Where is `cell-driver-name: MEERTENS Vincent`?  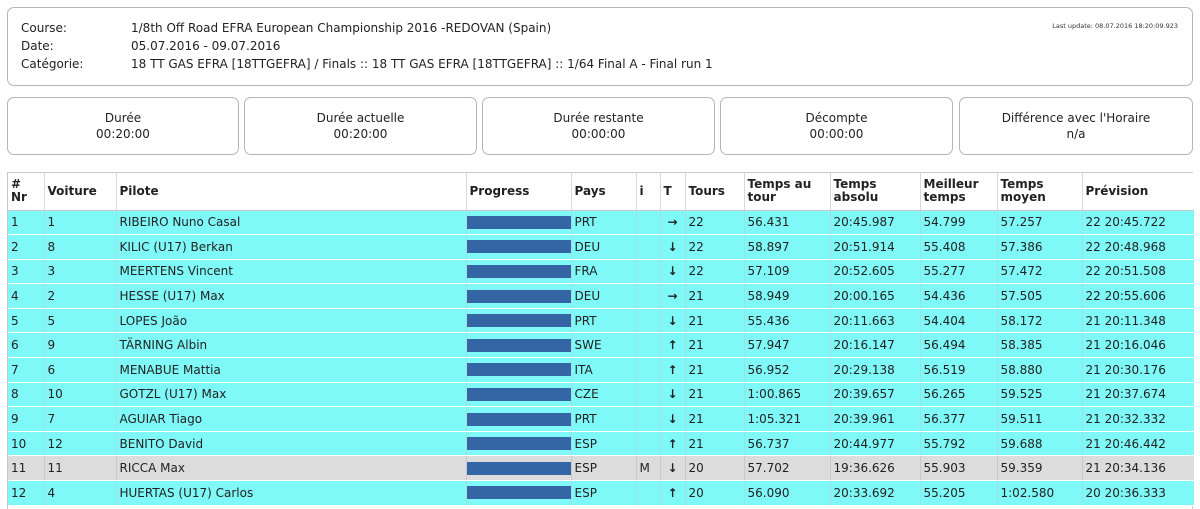
cell-driver-name: MEERTENS Vincent is located at coordinates (291, 272).